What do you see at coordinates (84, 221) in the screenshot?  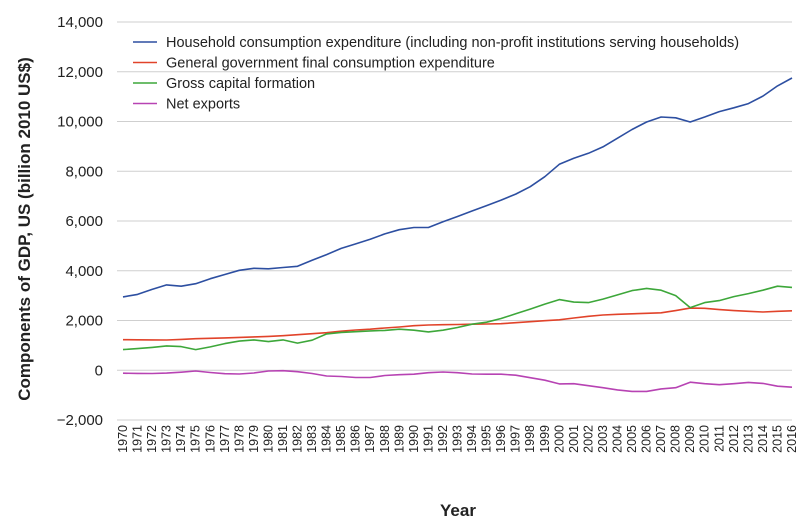 I see `y-tick-label: 6,000` at bounding box center [84, 221].